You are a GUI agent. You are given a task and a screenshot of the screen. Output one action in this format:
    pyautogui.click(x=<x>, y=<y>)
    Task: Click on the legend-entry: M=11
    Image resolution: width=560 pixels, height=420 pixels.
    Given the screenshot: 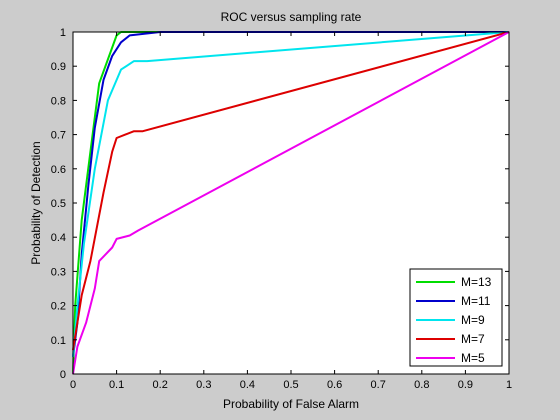 What is the action you would take?
    pyautogui.click(x=476, y=301)
    